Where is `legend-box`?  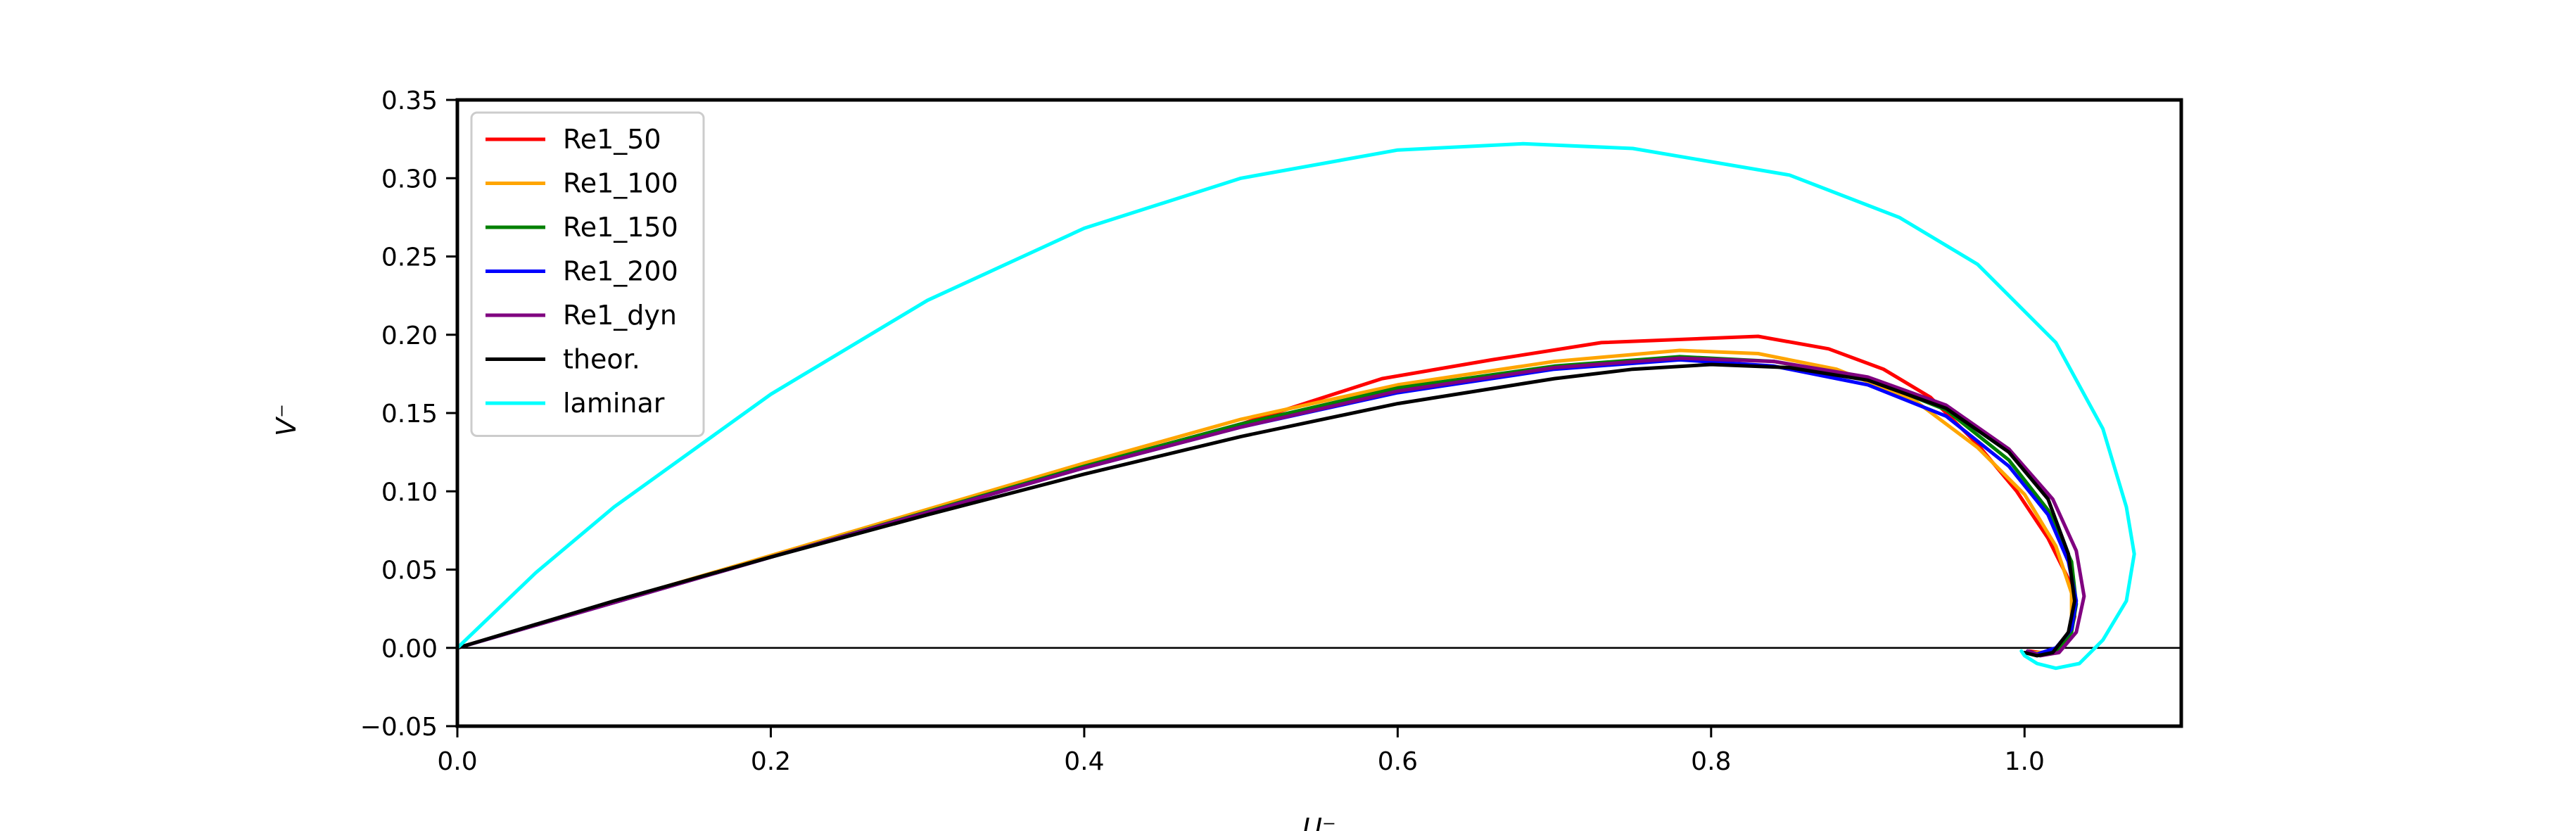
legend-box is located at coordinates (587, 274).